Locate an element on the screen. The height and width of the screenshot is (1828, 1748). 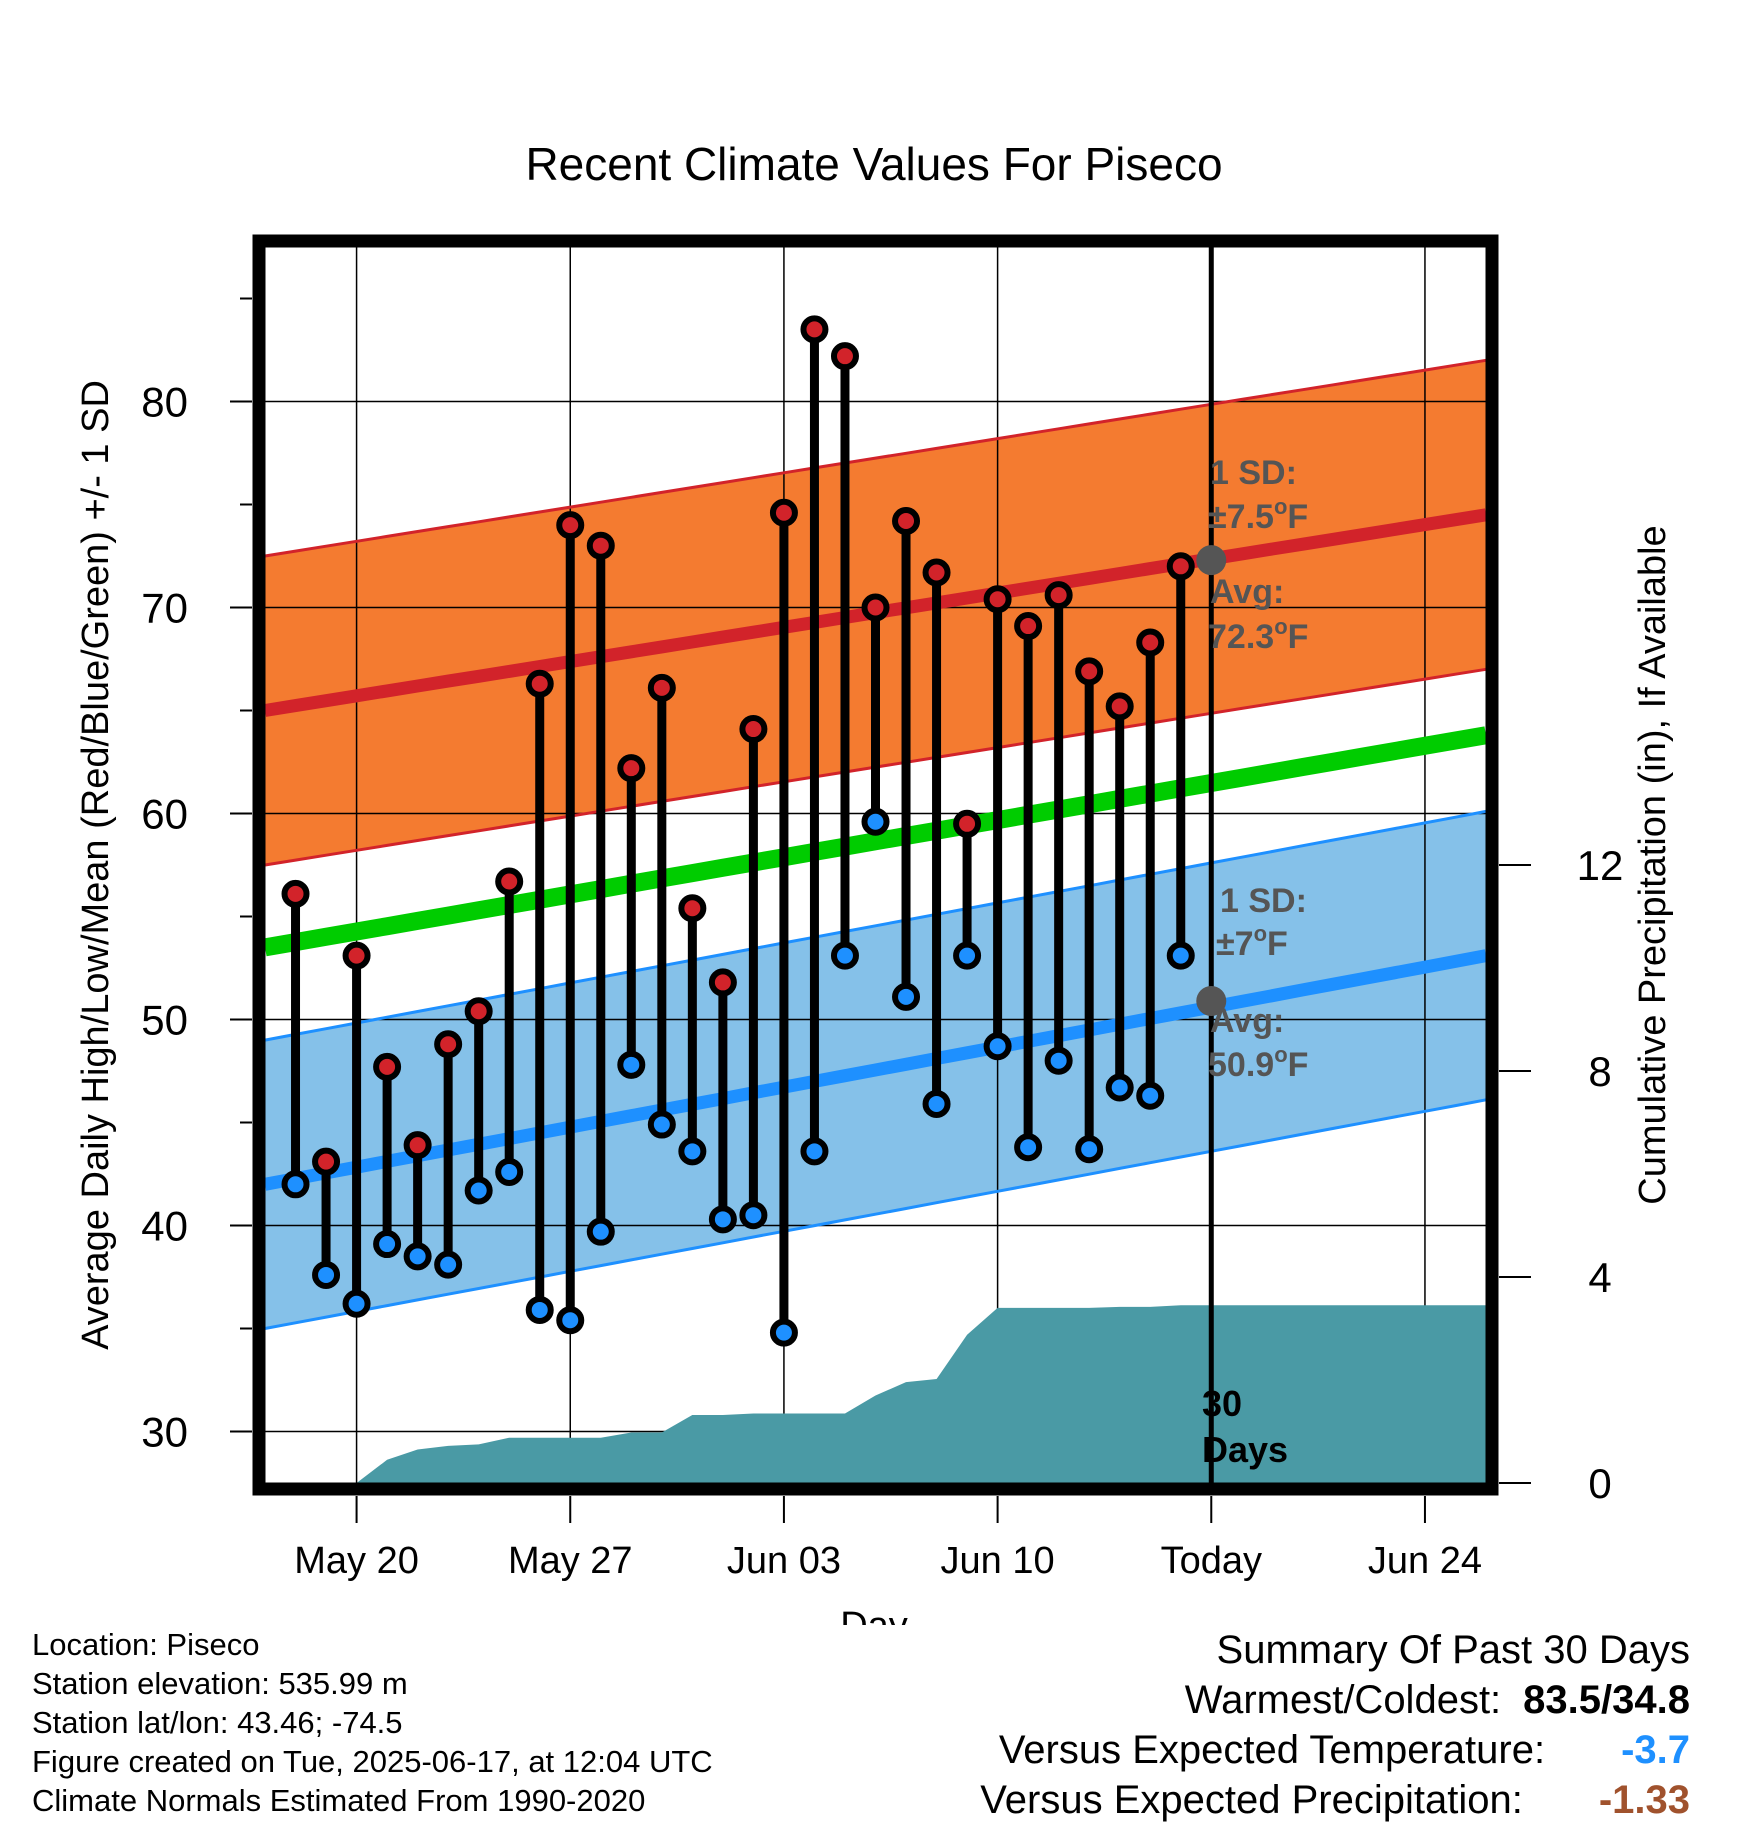
left-axis-tick-label: 40 is located at coordinates (164, 1226).